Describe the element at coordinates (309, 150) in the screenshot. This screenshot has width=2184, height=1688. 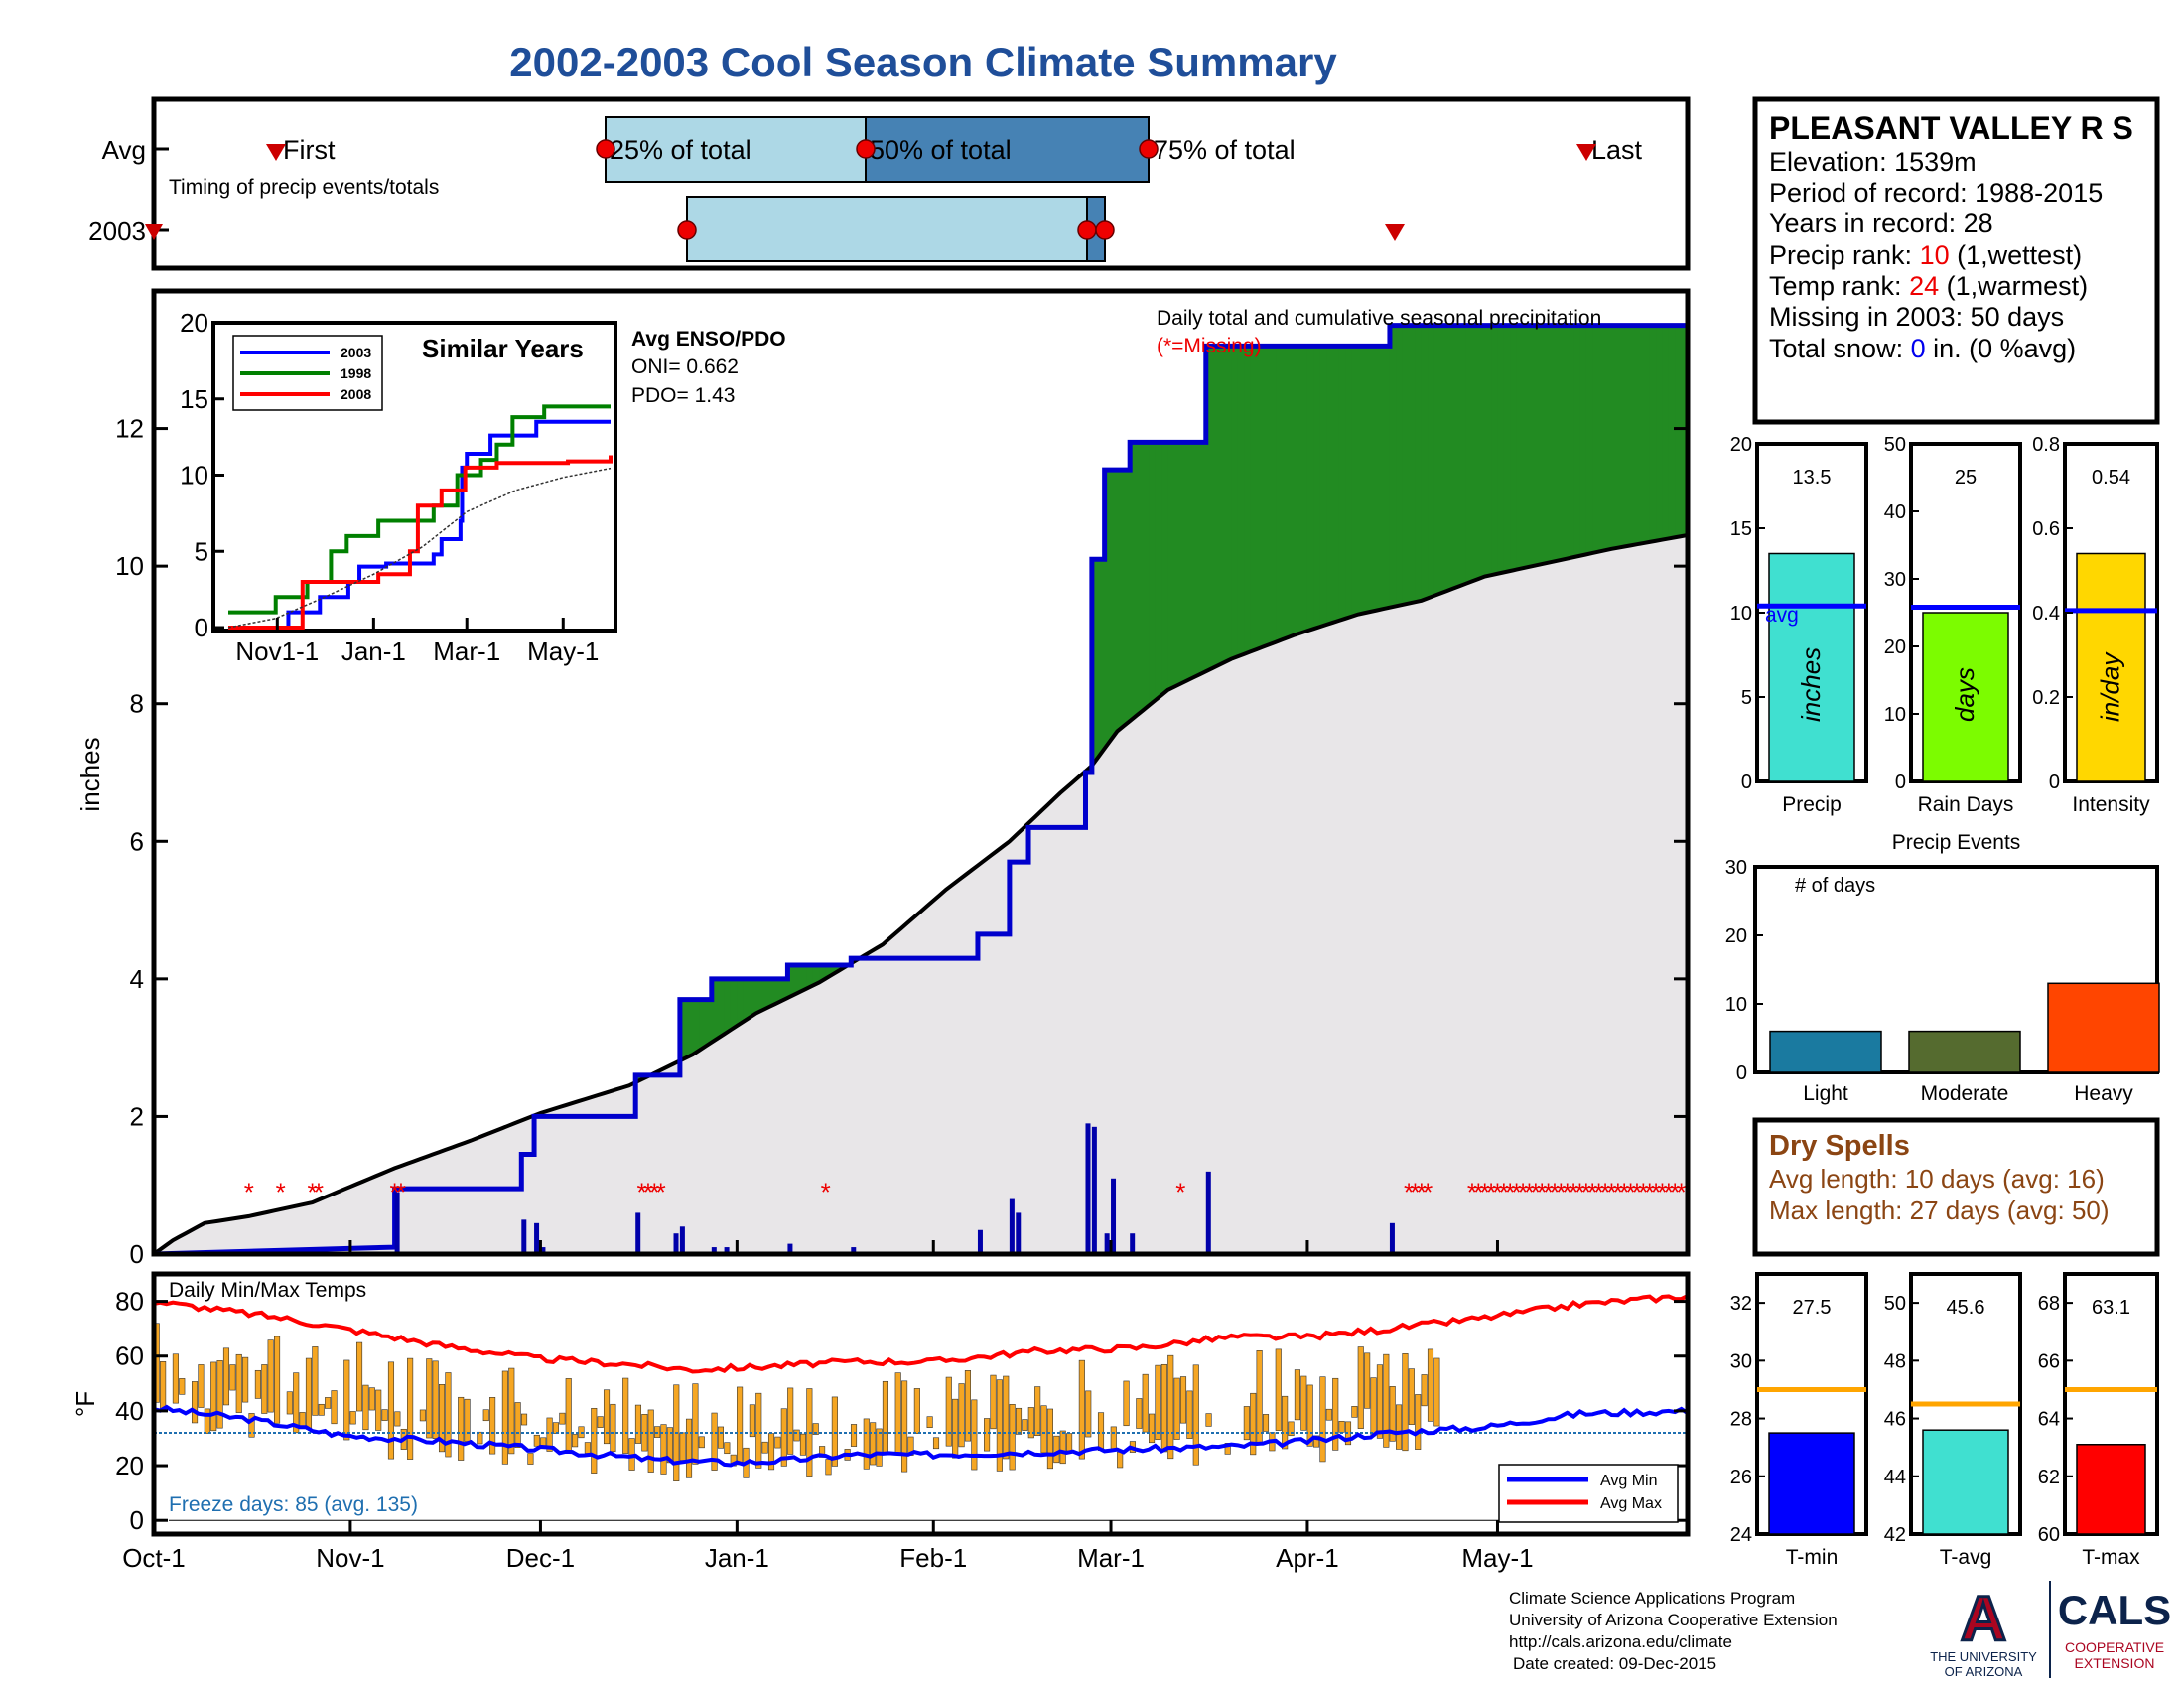
I see `timing-first-label: First` at that location.